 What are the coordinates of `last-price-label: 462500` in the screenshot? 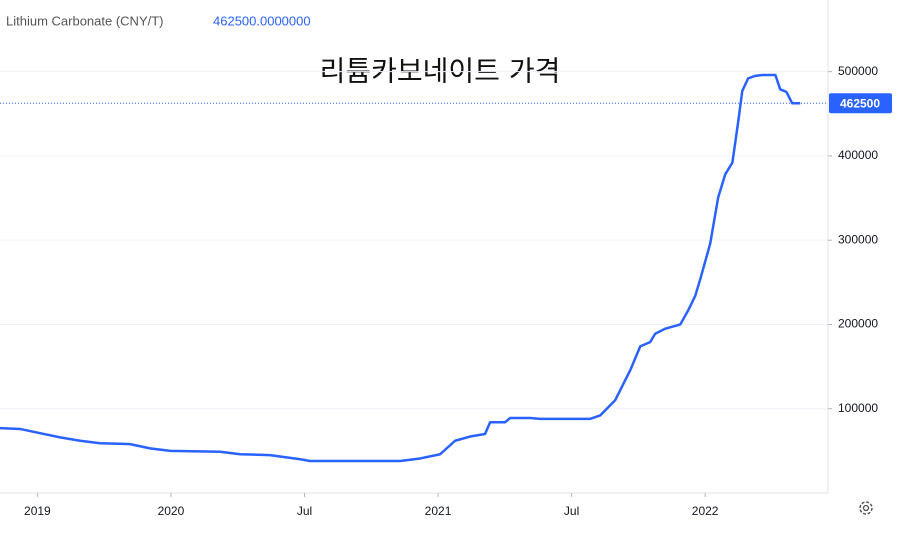 It's located at (860, 103).